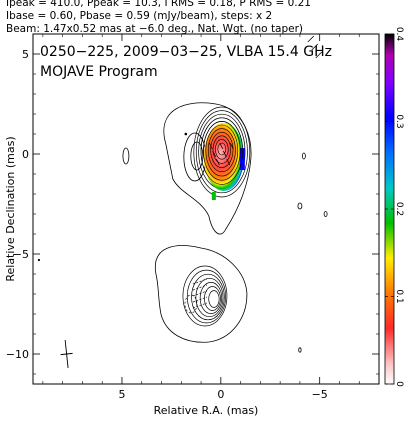  I want to click on x-tick-label: 5, so click(121, 394).